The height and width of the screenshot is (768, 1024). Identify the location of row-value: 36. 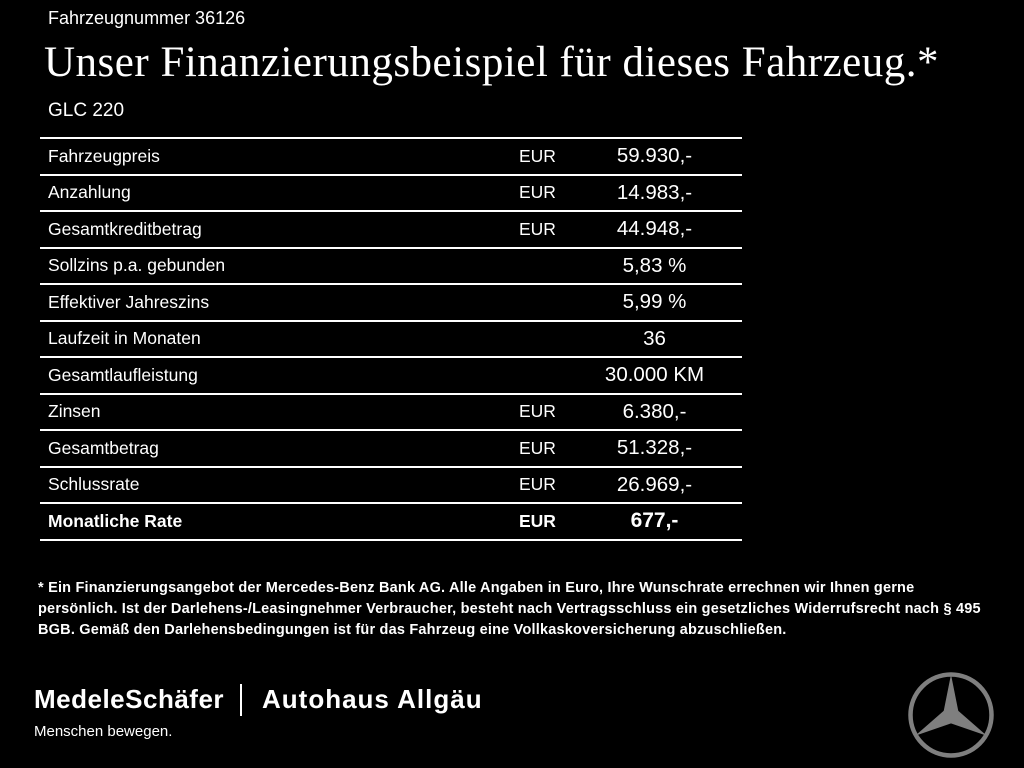
(654, 338).